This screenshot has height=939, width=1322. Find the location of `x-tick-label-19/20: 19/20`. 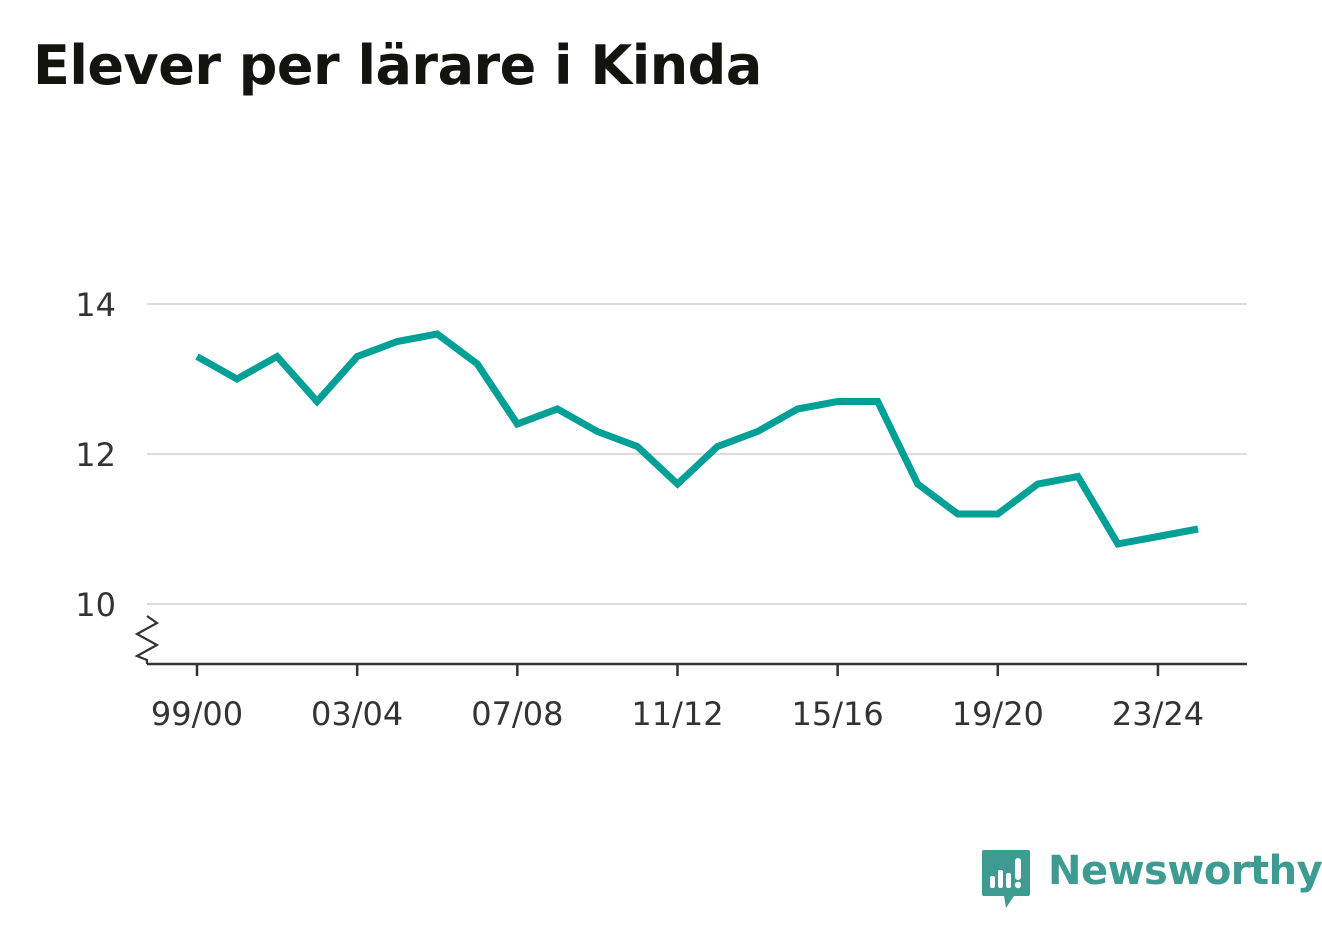

x-tick-label-19/20: 19/20 is located at coordinates (998, 714).